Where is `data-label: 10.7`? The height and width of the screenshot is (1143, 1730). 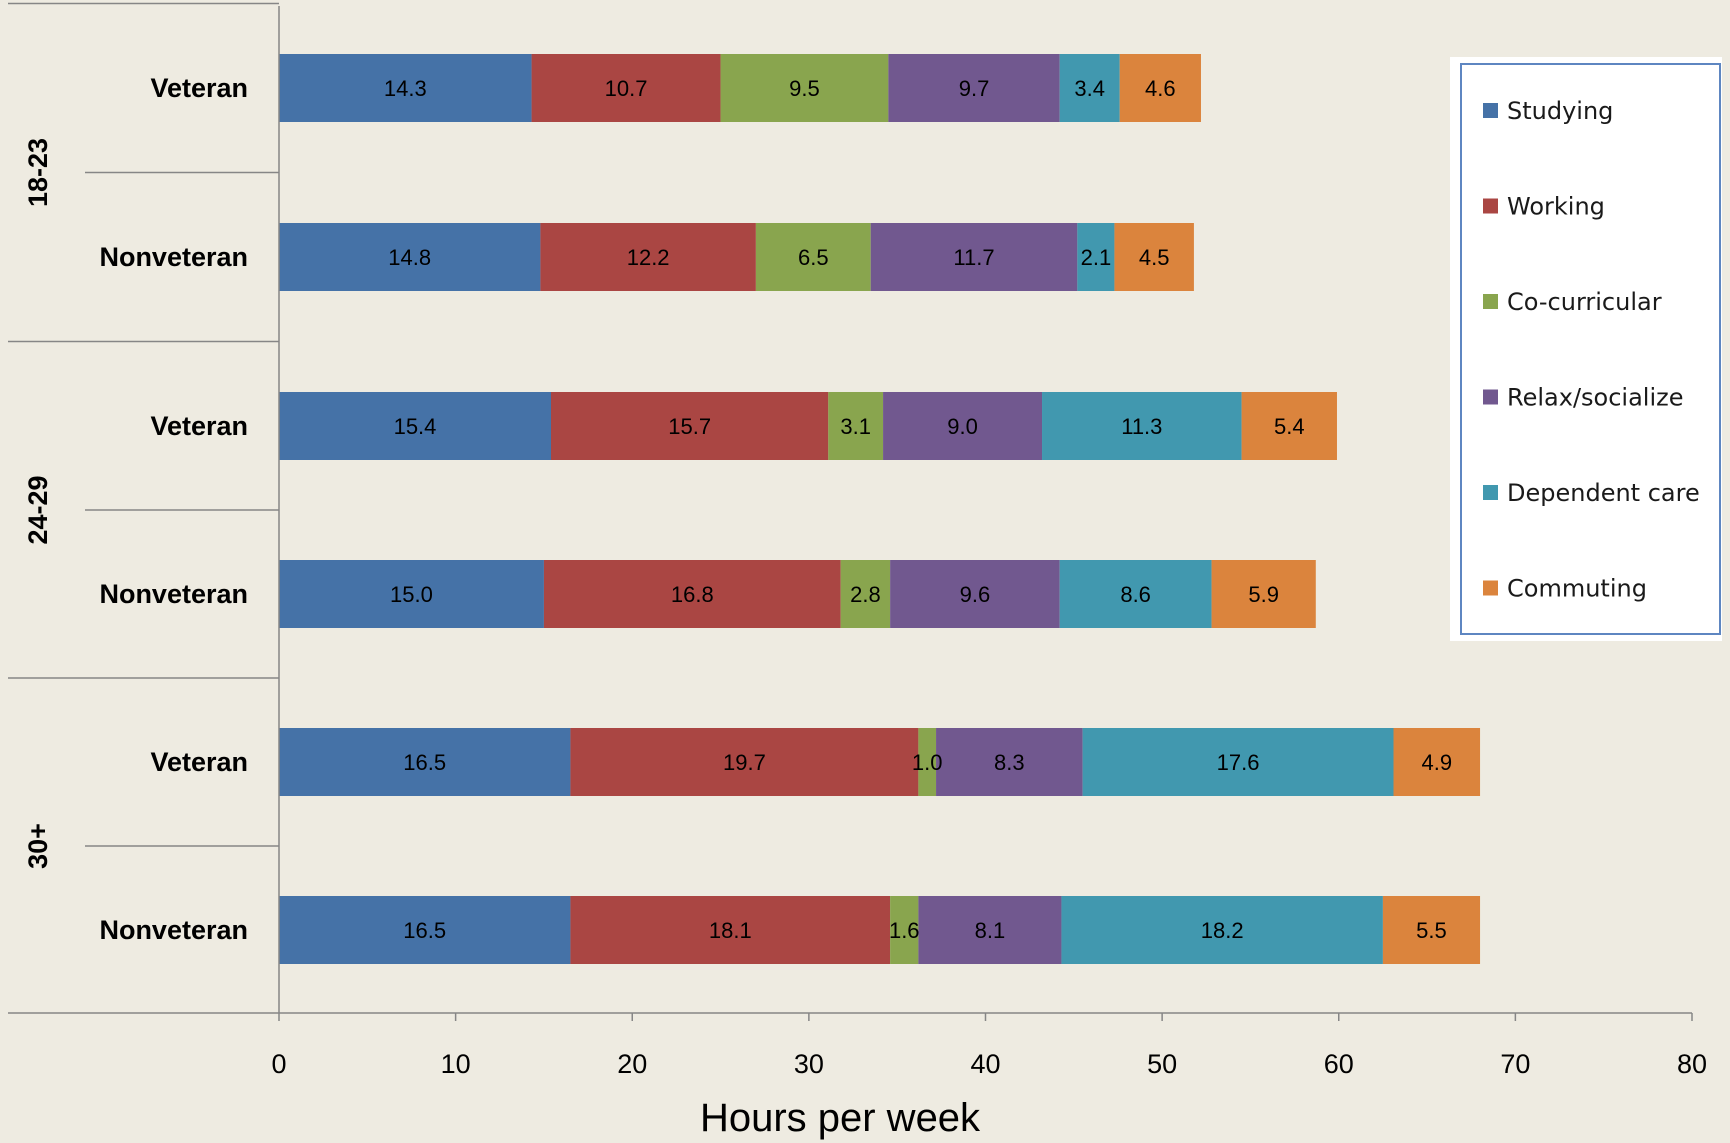 data-label: 10.7 is located at coordinates (626, 88).